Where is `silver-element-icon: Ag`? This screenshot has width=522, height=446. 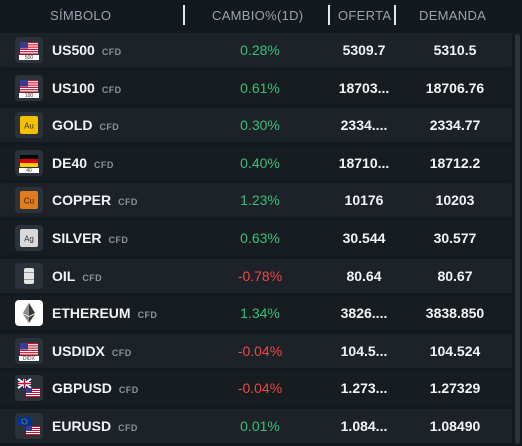
silver-element-icon: Ag is located at coordinates (29, 238).